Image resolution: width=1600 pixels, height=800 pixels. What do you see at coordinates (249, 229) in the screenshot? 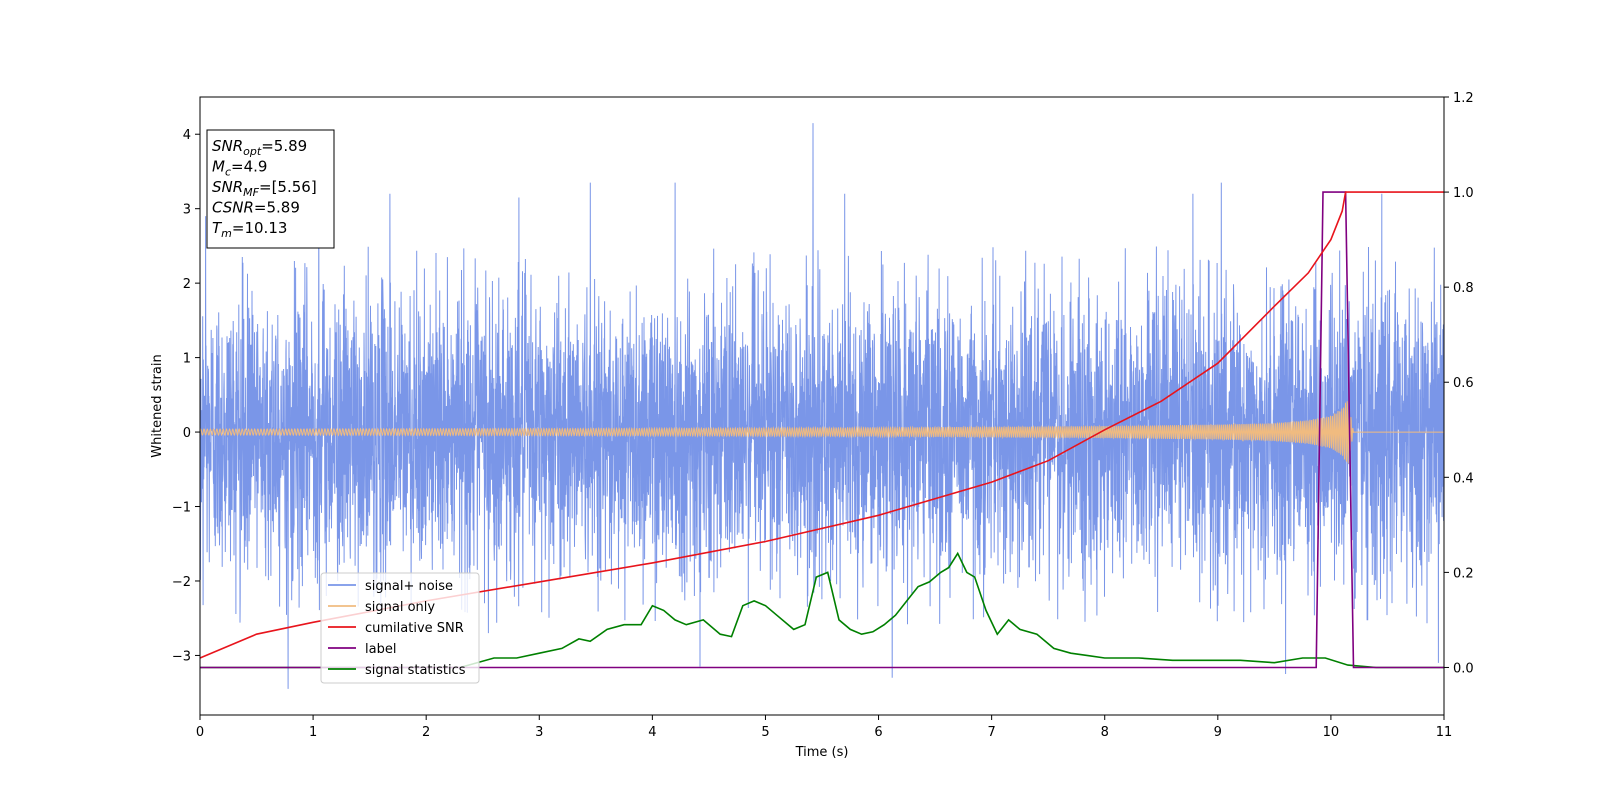
I see `annotation-line: Tm=10.13` at bounding box center [249, 229].